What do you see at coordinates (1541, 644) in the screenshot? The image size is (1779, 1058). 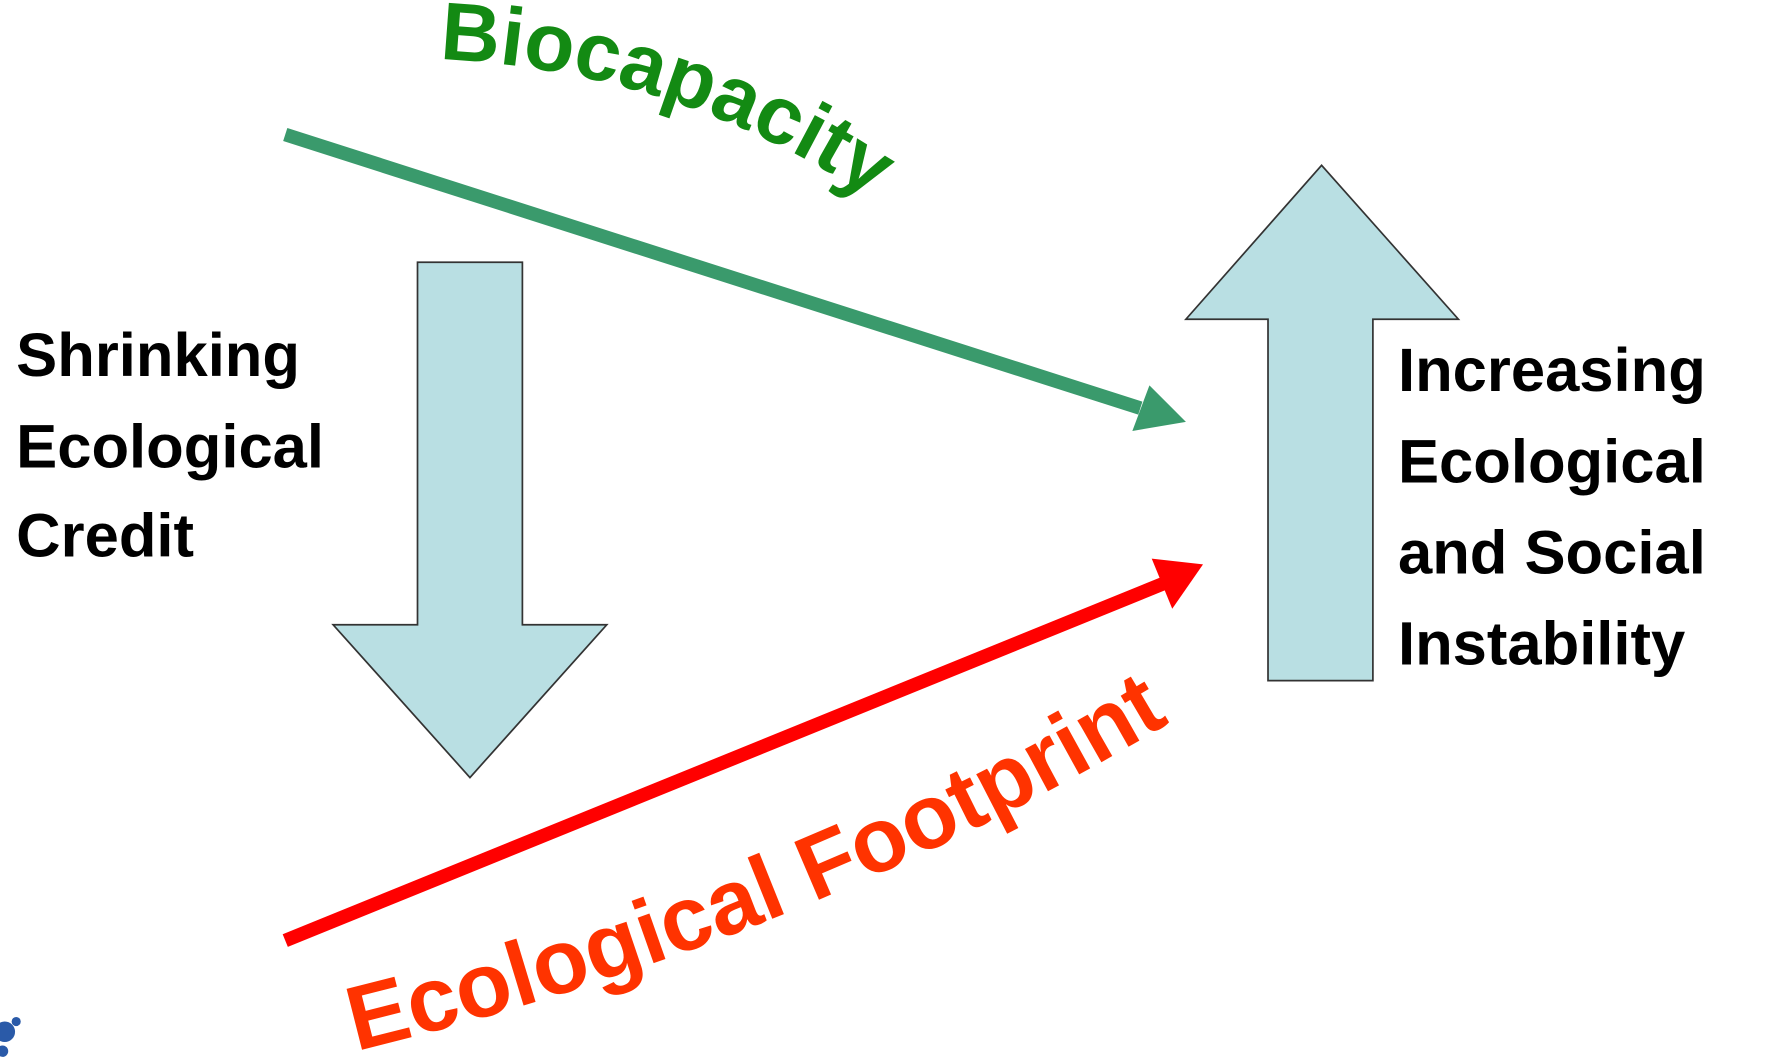 I see `right-line: Instability` at bounding box center [1541, 644].